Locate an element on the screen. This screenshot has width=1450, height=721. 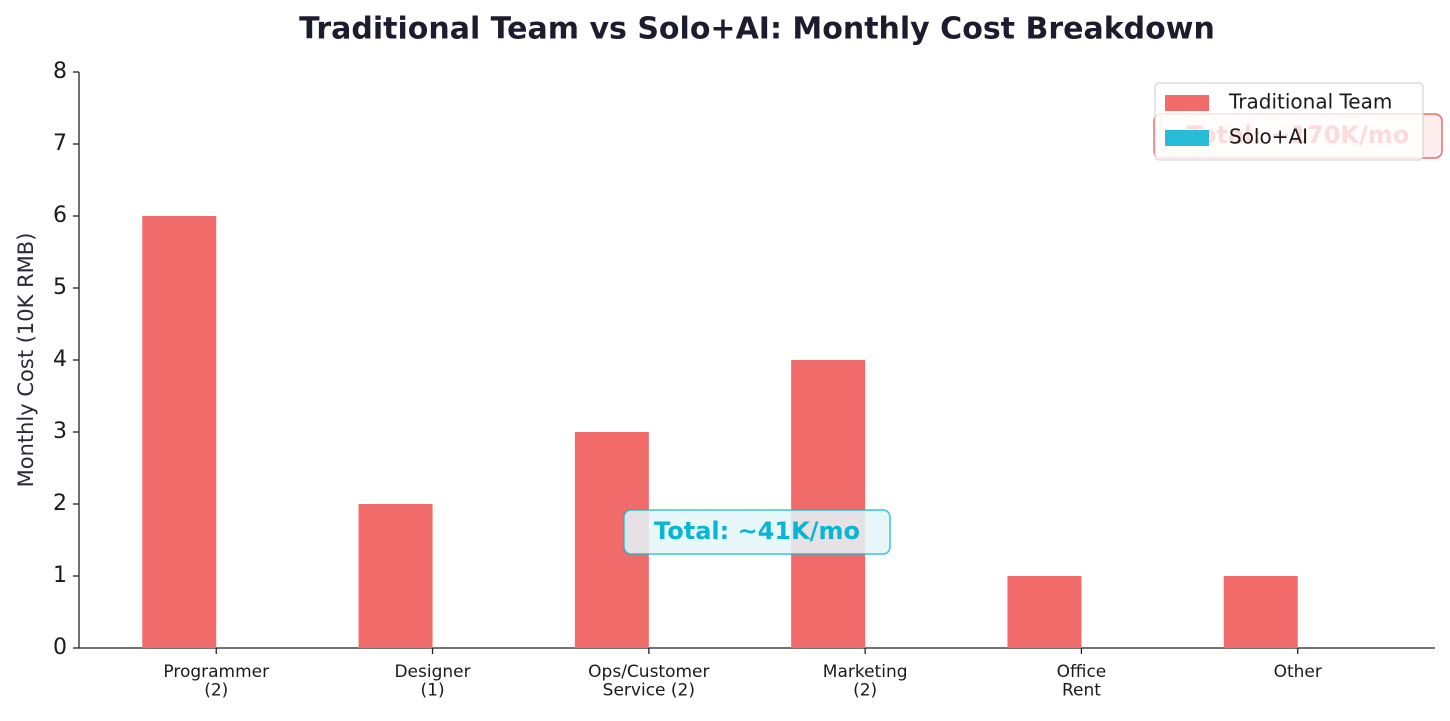
annotation-box is located at coordinates (757, 532).